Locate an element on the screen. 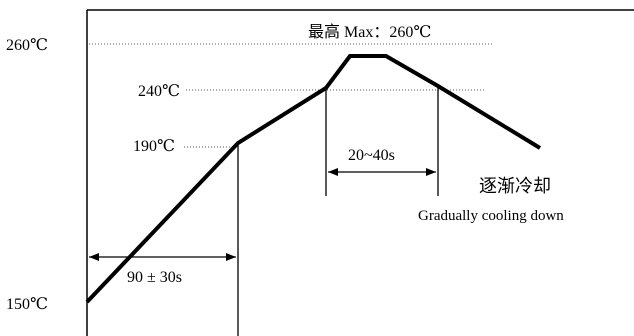 Image resolution: width=634 pixels, height=336 pixels. label-window-90s: 90 ± 30s is located at coordinates (154, 277).